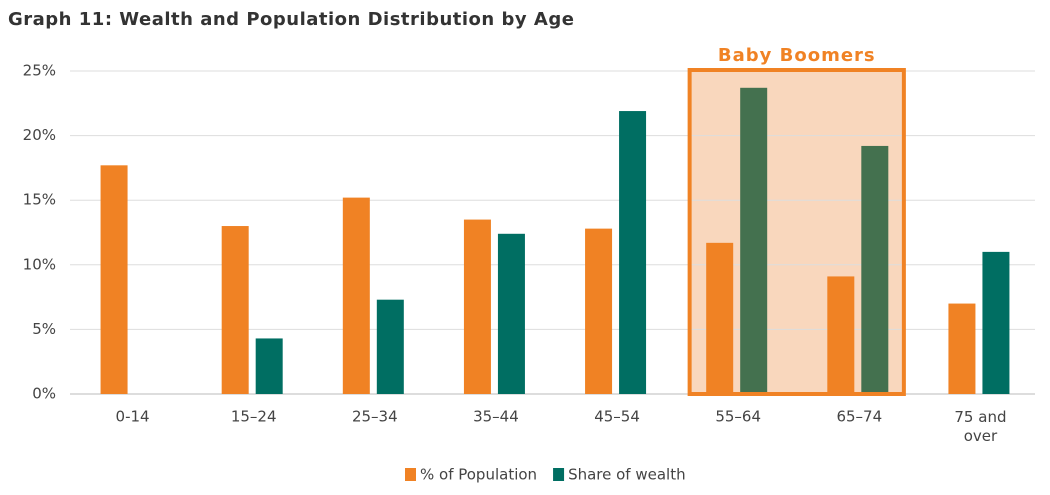 The height and width of the screenshot is (495, 1050). Describe the element at coordinates (496, 417) in the screenshot. I see `x-tick-label: 35–44` at that location.